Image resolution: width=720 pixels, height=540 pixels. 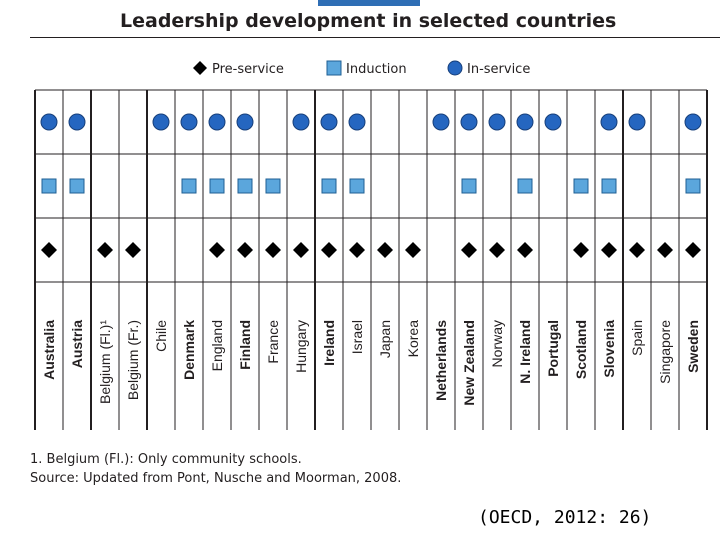 I want to click on country-label: New Zealand, so click(x=469, y=363).